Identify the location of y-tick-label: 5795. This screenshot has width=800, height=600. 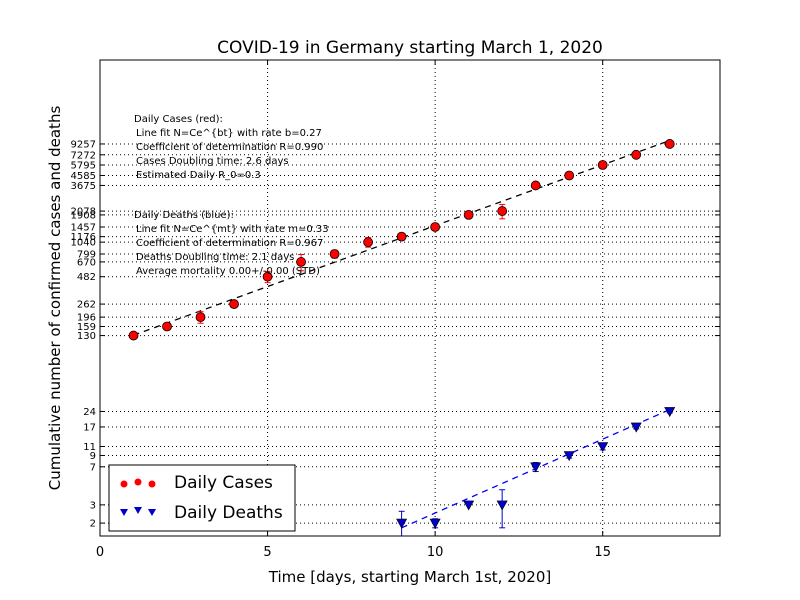
(83, 165).